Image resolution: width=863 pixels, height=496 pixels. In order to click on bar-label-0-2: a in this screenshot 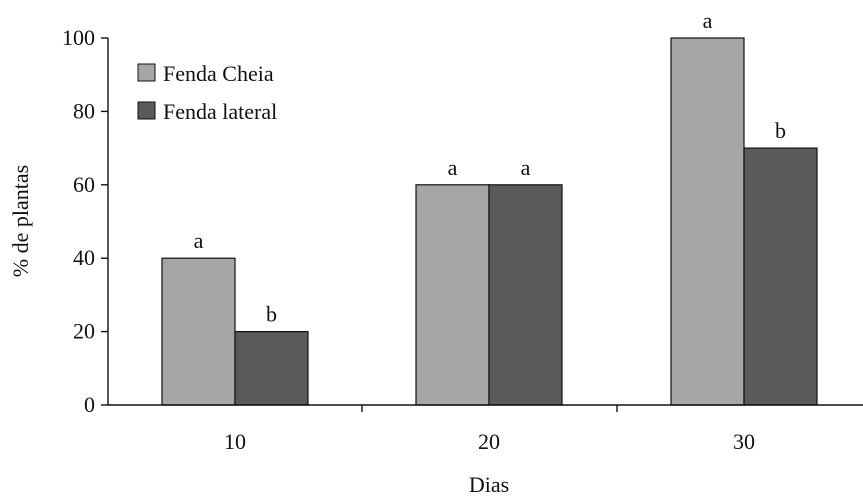, I will do `click(708, 20)`.